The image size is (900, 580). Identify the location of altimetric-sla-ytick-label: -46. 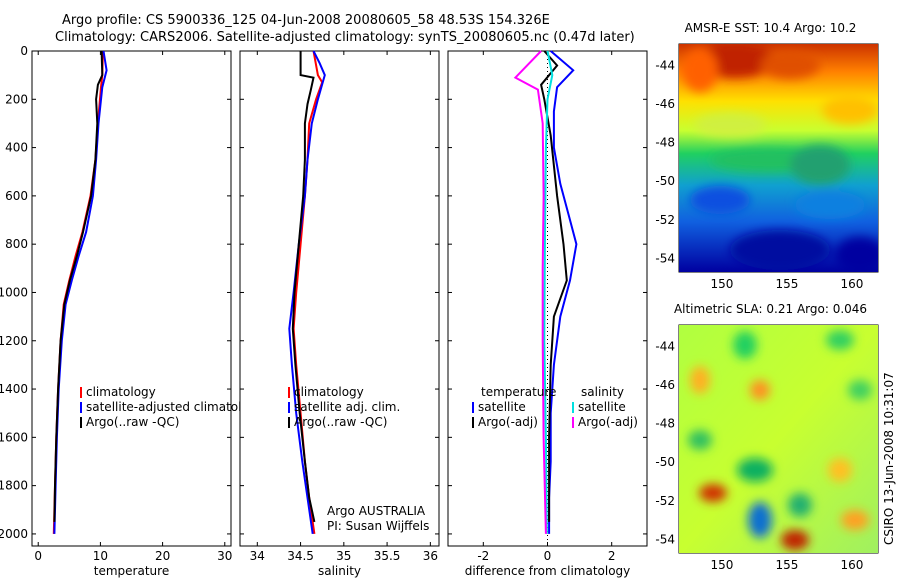
(665, 385).